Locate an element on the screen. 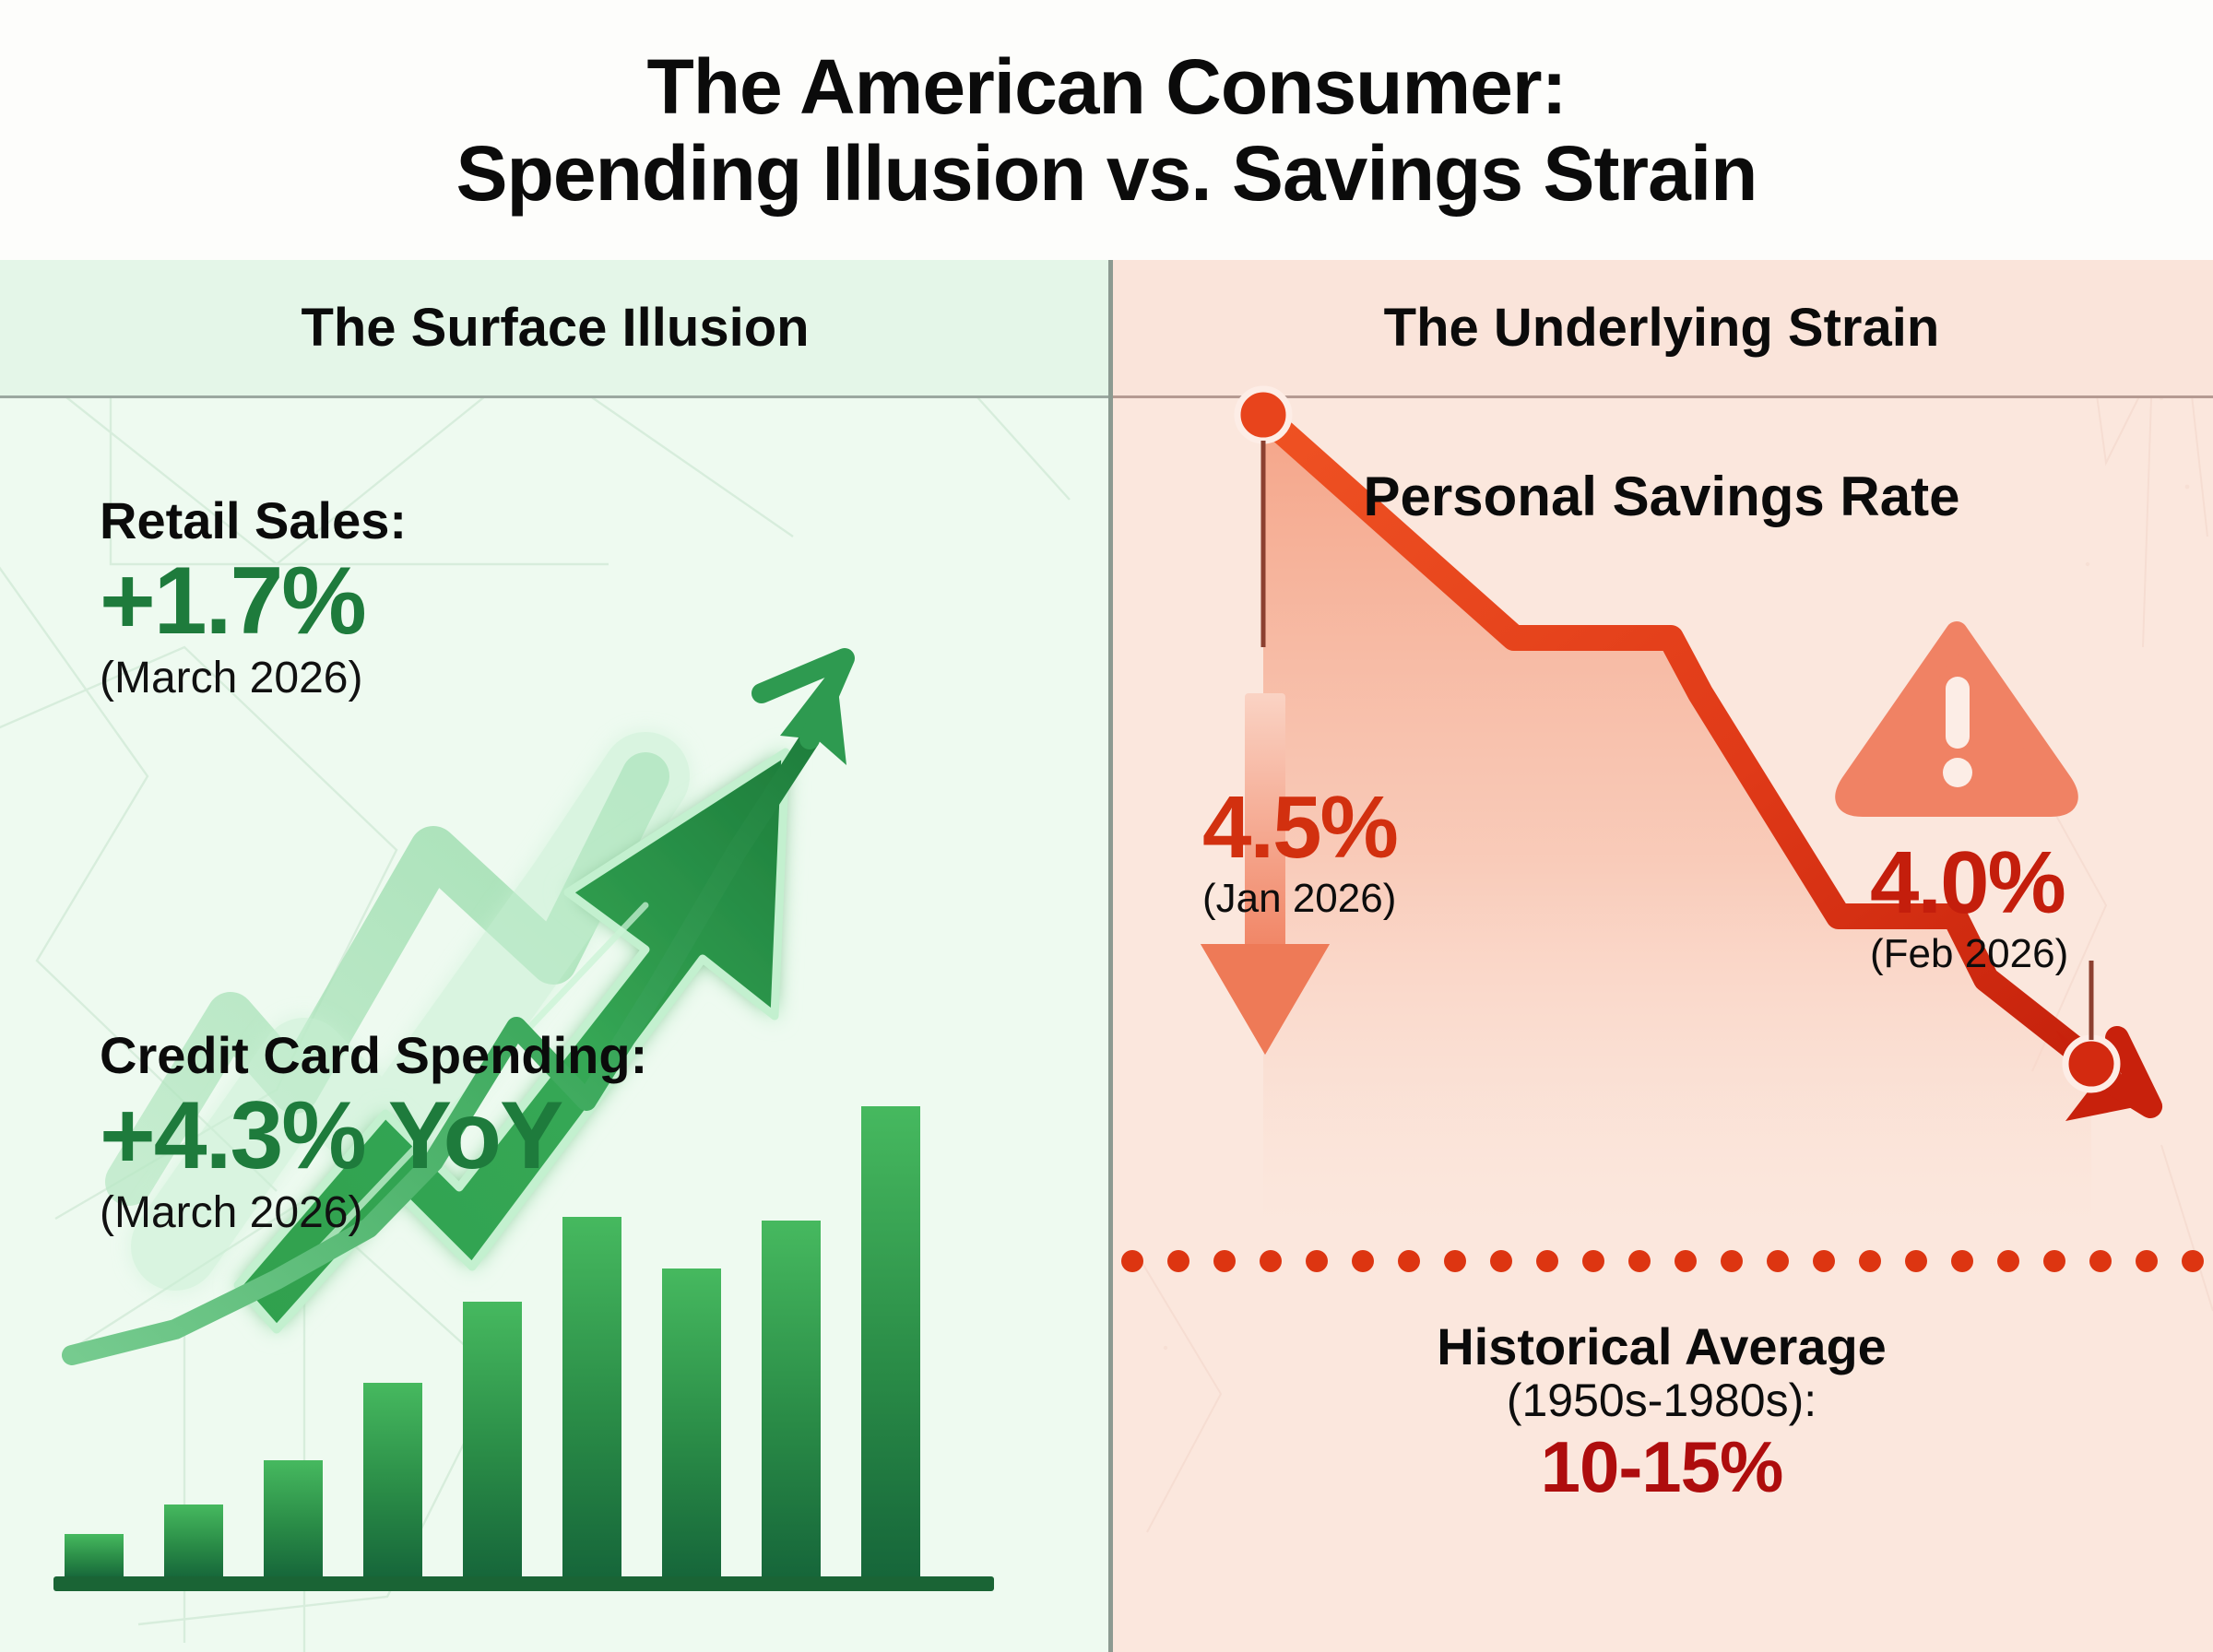 The image size is (2213, 1652). page-title-line-1: The American Consumer: is located at coordinates (1106, 86).